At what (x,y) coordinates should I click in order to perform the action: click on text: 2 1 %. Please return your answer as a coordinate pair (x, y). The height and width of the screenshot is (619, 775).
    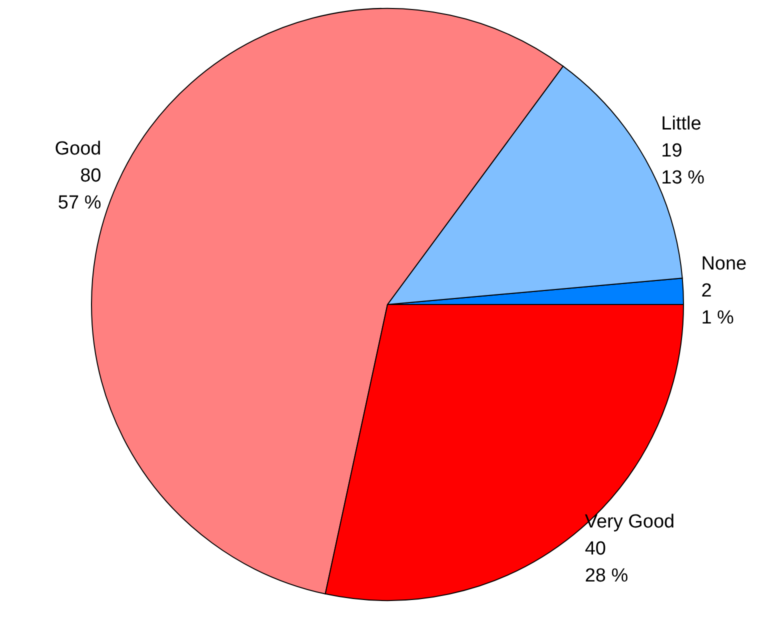
    Looking at the image, I should click on (717, 304).